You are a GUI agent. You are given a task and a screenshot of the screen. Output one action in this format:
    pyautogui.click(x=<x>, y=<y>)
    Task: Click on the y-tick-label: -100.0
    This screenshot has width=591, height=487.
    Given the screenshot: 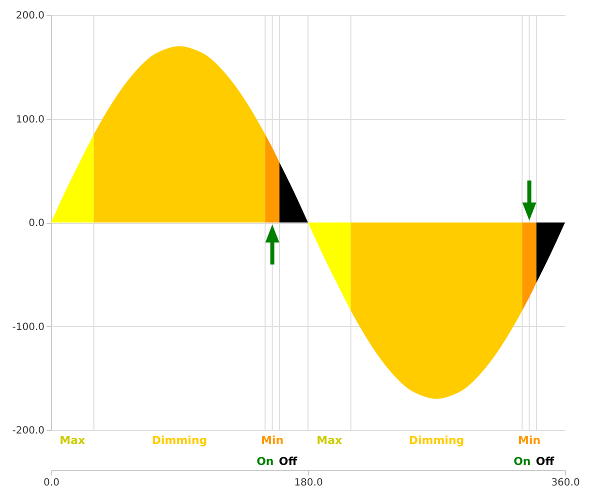 What is the action you would take?
    pyautogui.click(x=28, y=327)
    